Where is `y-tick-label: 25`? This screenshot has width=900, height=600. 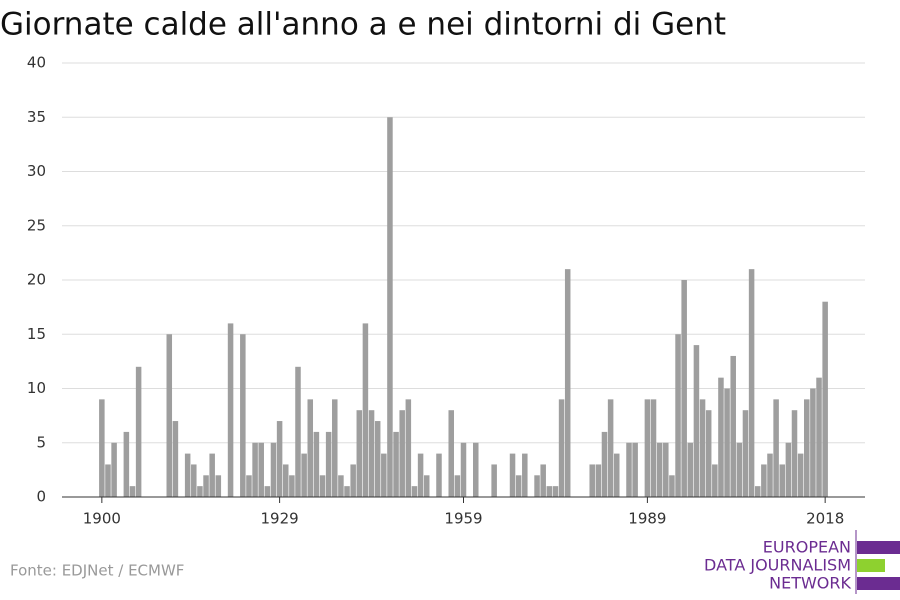 y-tick-label: 25 is located at coordinates (36, 225).